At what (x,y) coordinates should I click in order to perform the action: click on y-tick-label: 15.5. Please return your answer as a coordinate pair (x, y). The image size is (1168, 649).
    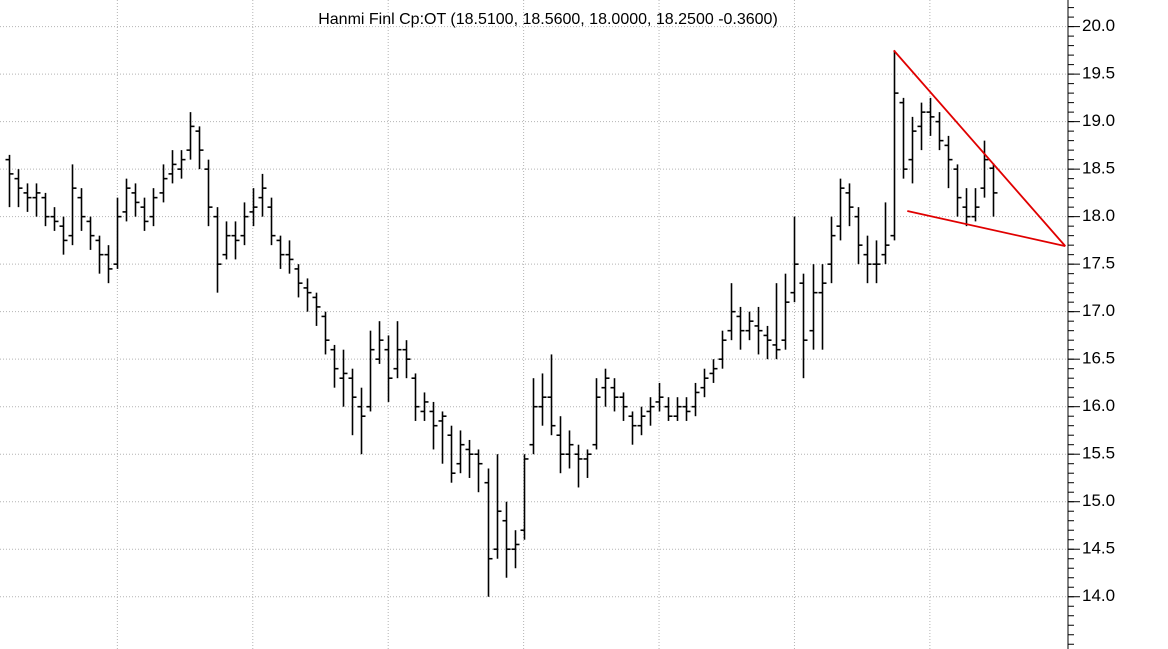
    Looking at the image, I should click on (1098, 453).